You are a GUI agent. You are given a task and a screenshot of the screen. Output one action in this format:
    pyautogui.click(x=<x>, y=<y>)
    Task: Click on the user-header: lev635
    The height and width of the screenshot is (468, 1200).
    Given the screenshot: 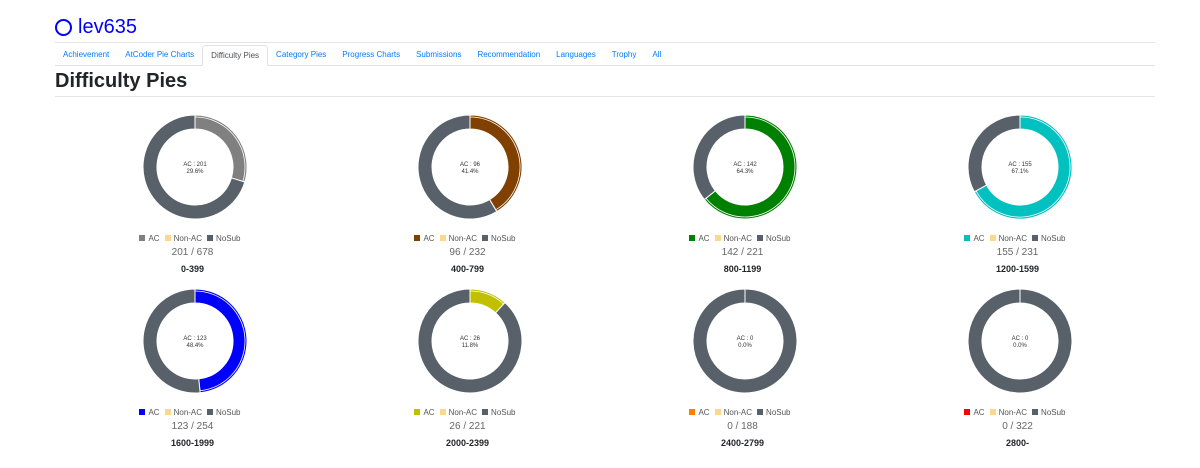 What is the action you would take?
    pyautogui.click(x=96, y=27)
    